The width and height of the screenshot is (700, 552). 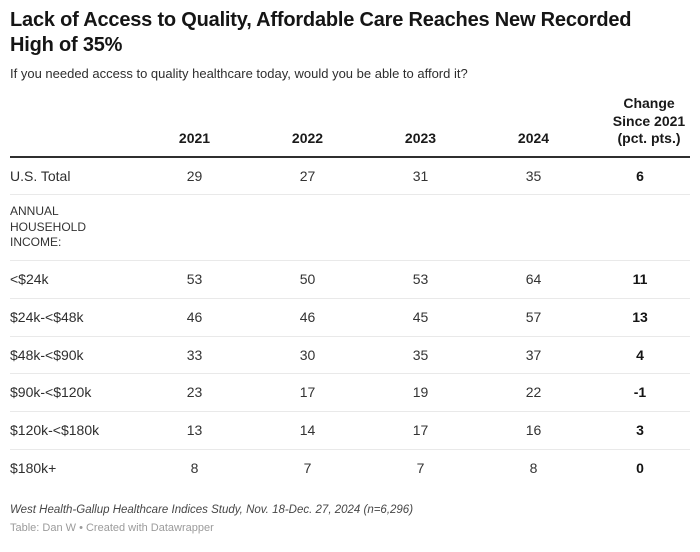 I want to click on cell-change: 13, so click(x=640, y=317).